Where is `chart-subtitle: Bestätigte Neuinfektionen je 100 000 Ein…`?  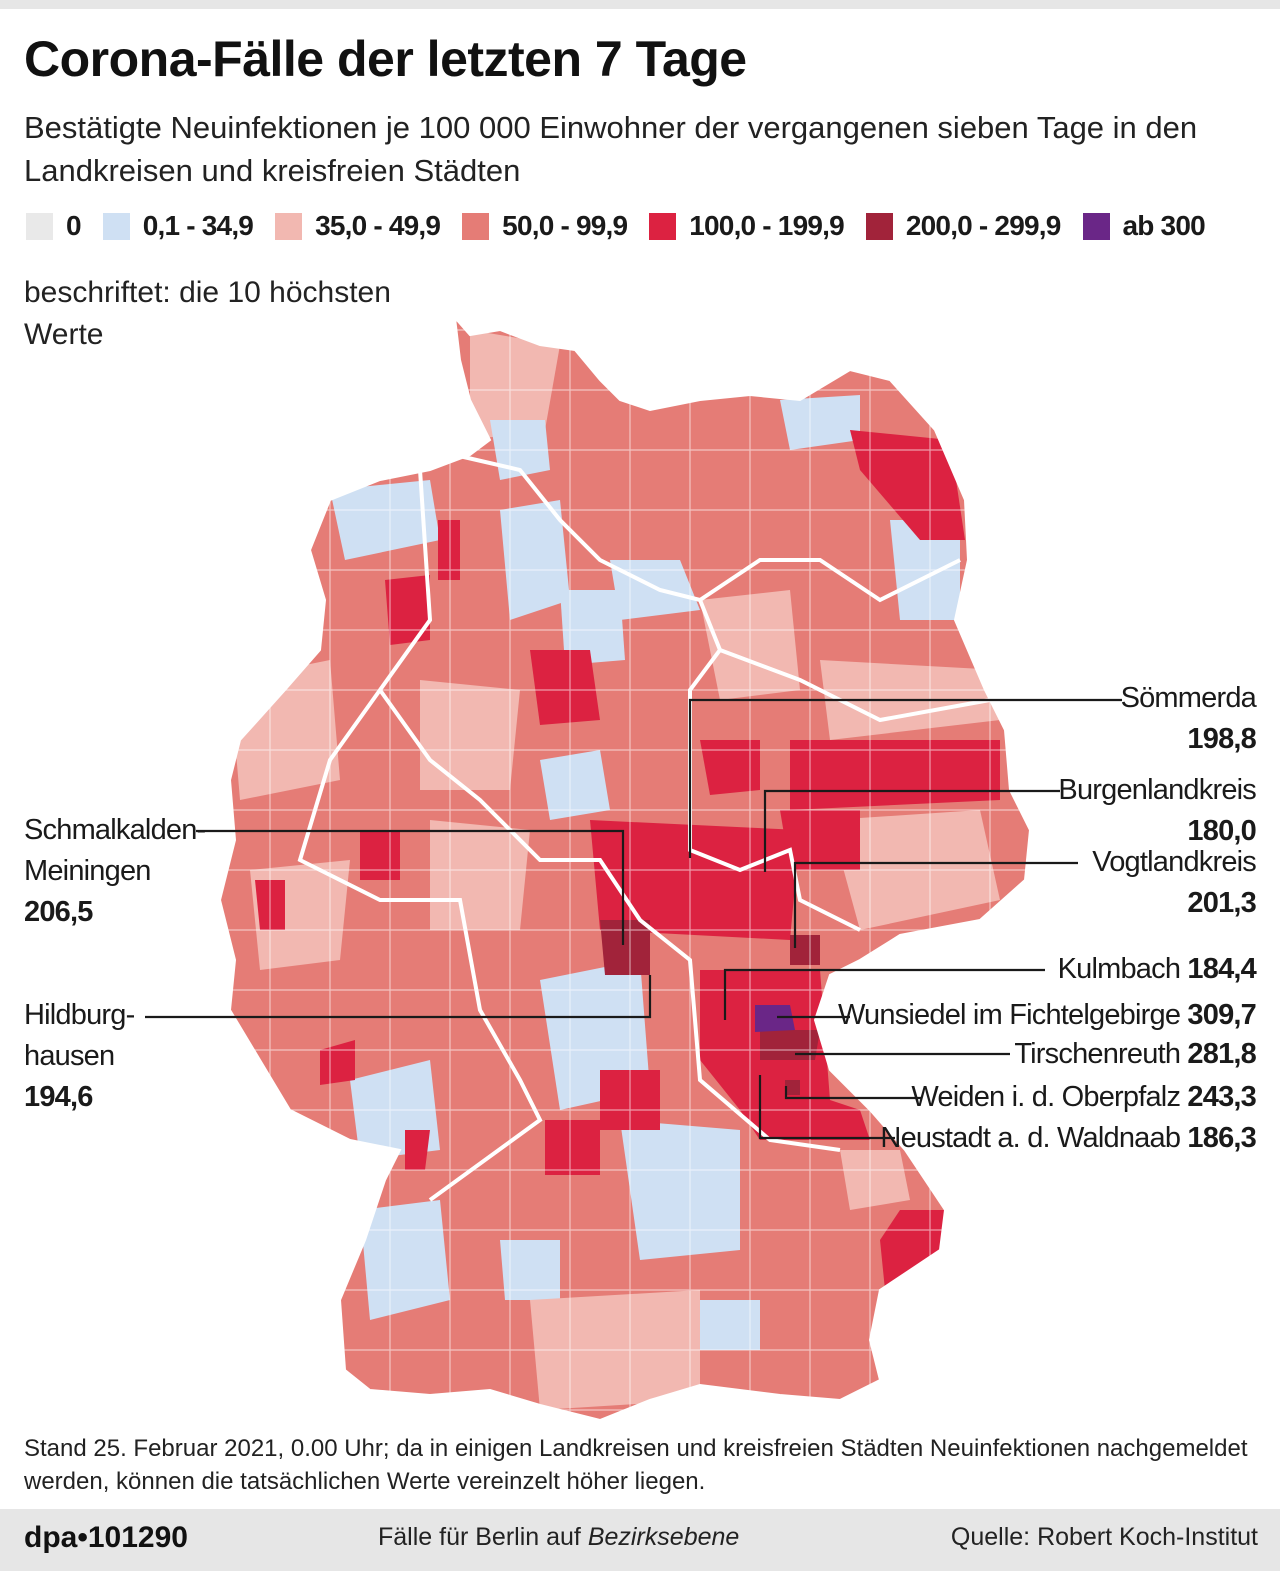 chart-subtitle: Bestätigte Neuinfektionen je 100 000 Ein… is located at coordinates (611, 149).